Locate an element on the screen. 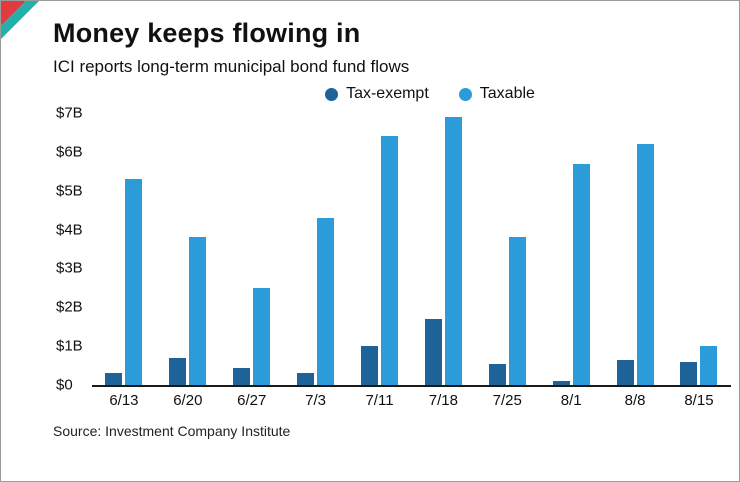 This screenshot has height=482, width=740. x-tick-label: 6/13 is located at coordinates (124, 400).